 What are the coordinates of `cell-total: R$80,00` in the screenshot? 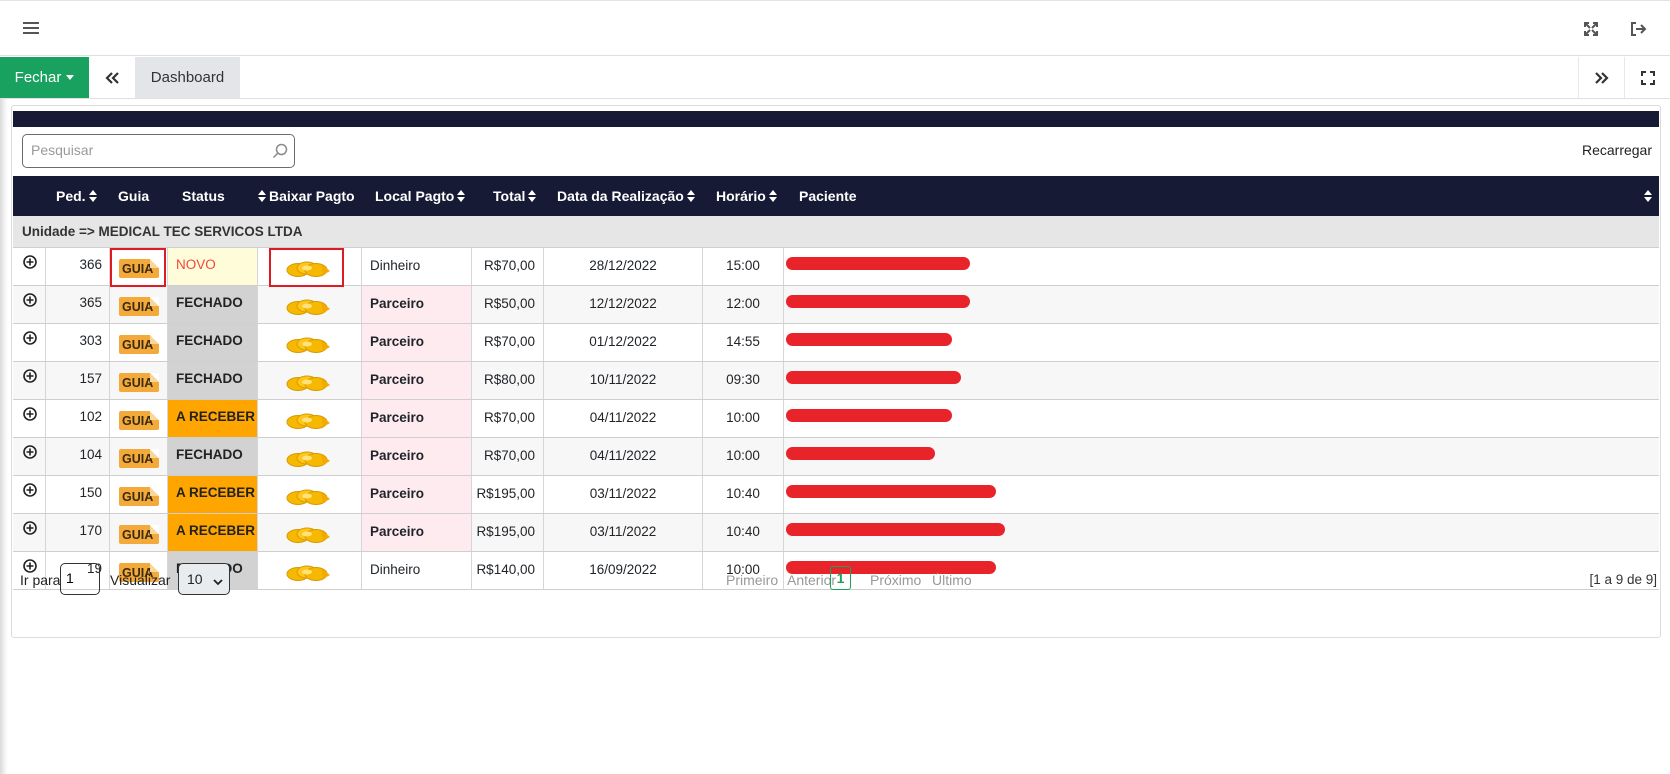 It's located at (508, 380).